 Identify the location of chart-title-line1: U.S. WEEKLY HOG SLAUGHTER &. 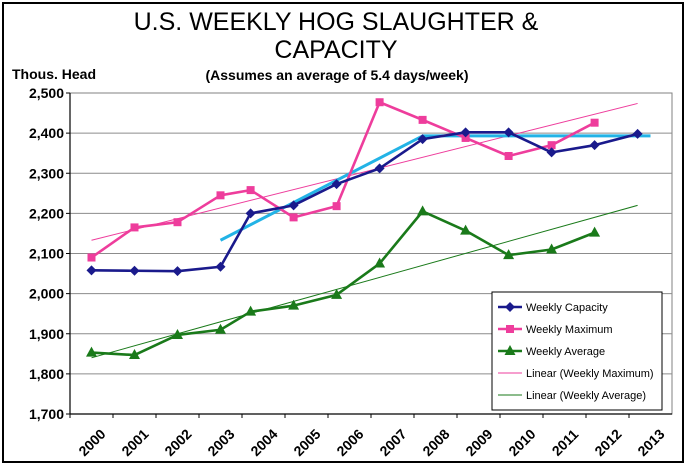
(336, 22).